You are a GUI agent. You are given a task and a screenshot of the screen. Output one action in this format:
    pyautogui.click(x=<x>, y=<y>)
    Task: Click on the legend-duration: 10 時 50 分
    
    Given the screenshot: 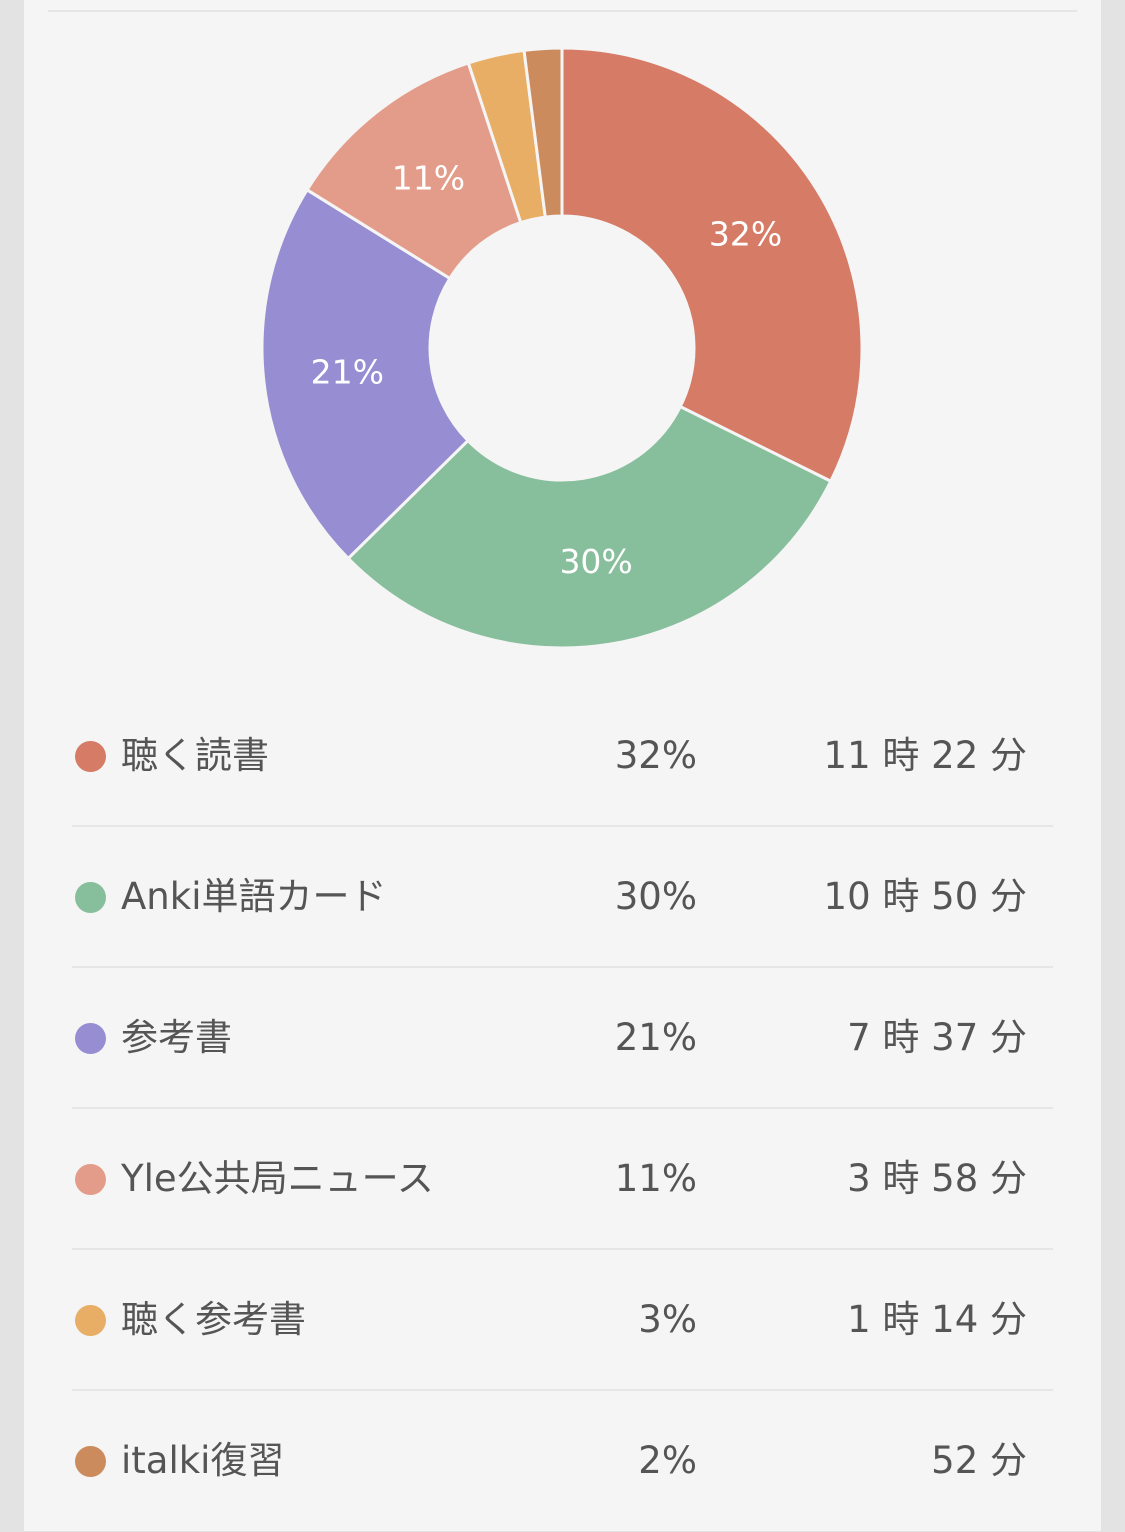 What is the action you would take?
    pyautogui.click(x=925, y=896)
    